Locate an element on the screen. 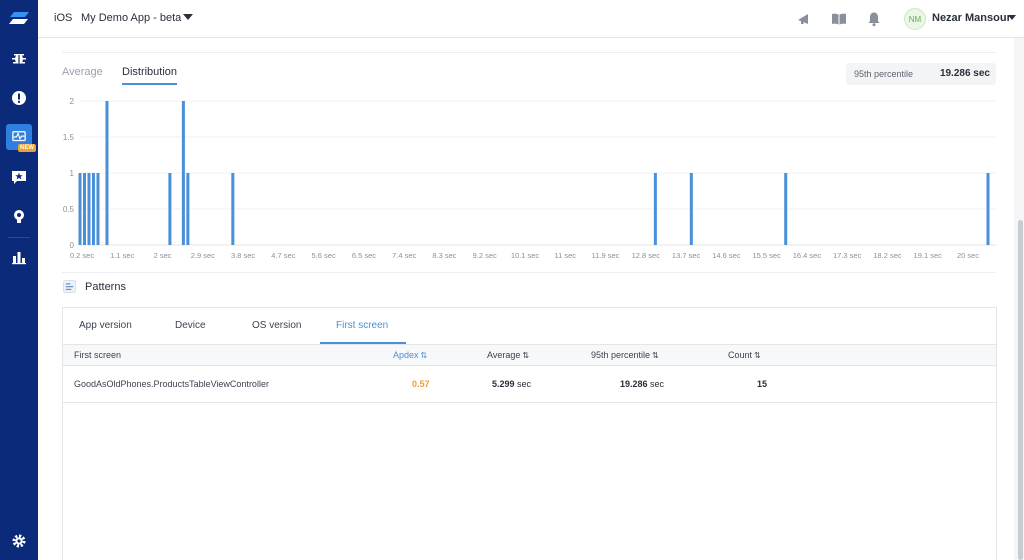  column-average: Average ⇅ is located at coordinates (508, 355).